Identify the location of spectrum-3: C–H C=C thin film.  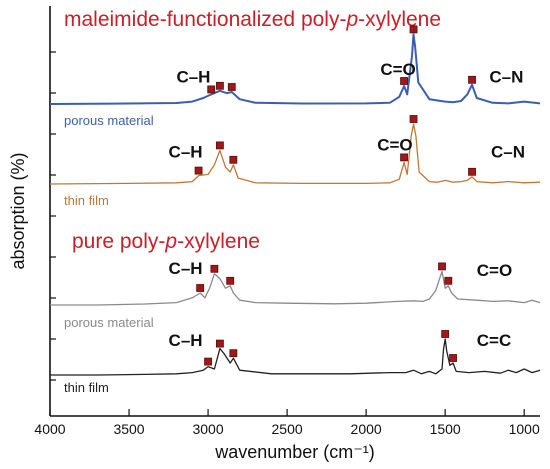
(295, 362).